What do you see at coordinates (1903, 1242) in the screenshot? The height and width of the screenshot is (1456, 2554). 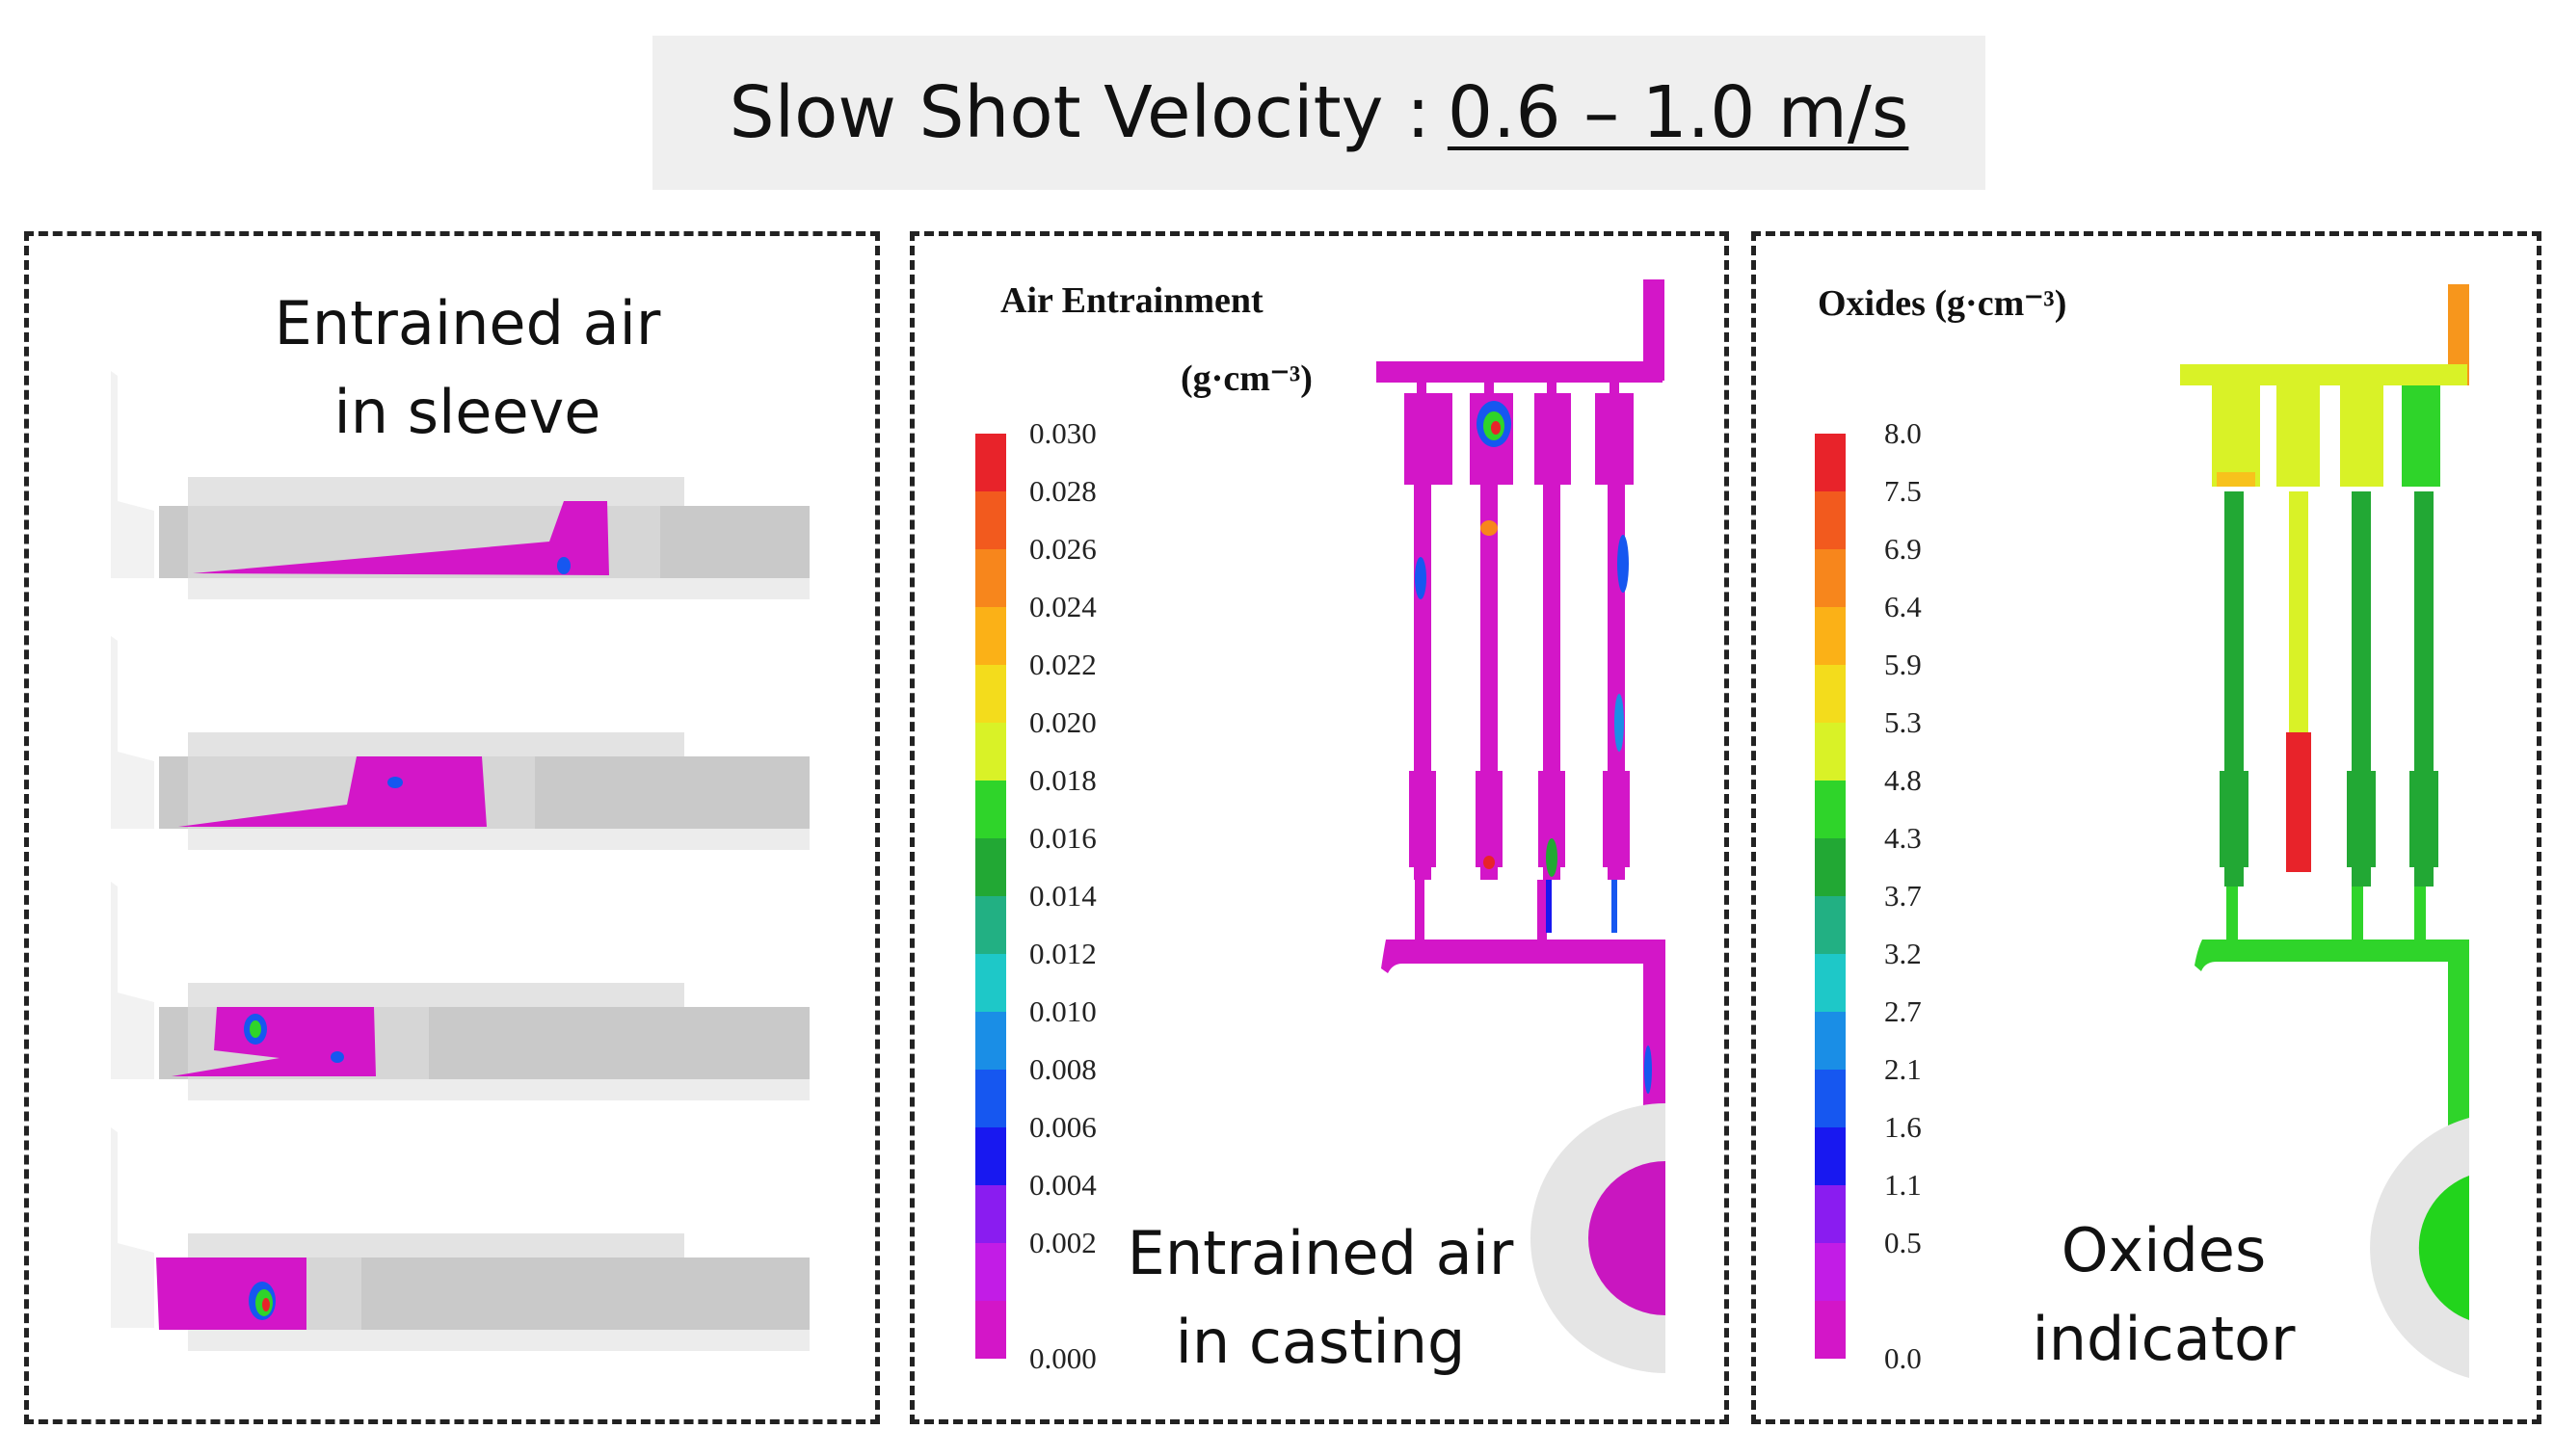 I see `oxides-tick-label: 0.5` at bounding box center [1903, 1242].